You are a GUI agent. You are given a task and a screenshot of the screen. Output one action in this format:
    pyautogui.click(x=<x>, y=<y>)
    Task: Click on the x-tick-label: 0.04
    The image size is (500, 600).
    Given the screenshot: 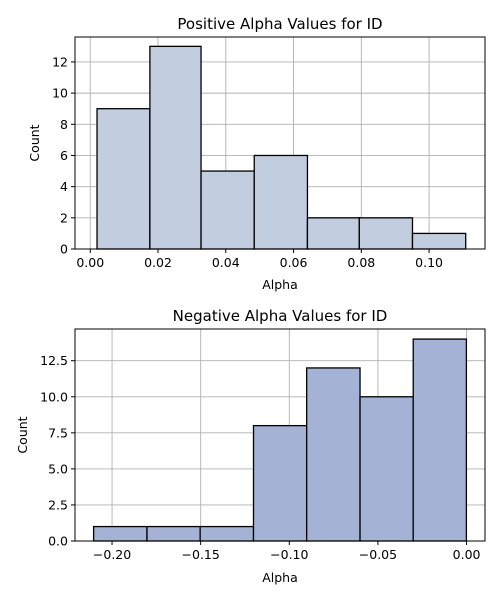 What is the action you would take?
    pyautogui.click(x=226, y=262)
    